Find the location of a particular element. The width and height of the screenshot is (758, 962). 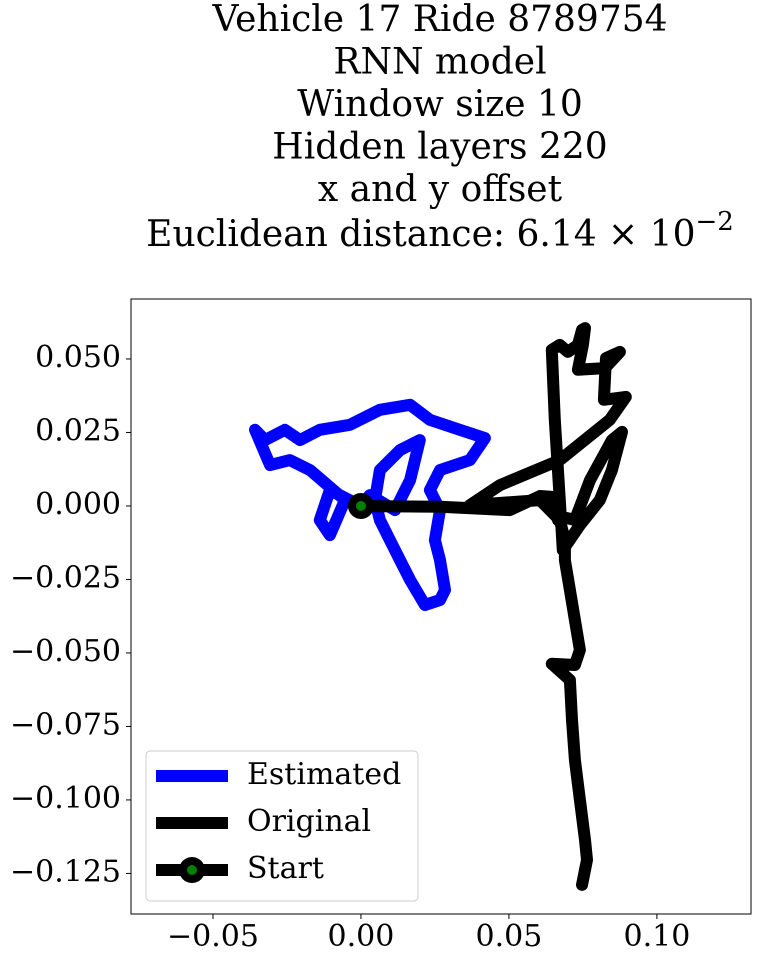

chart-title: Hidden layers 220 is located at coordinates (439, 147).